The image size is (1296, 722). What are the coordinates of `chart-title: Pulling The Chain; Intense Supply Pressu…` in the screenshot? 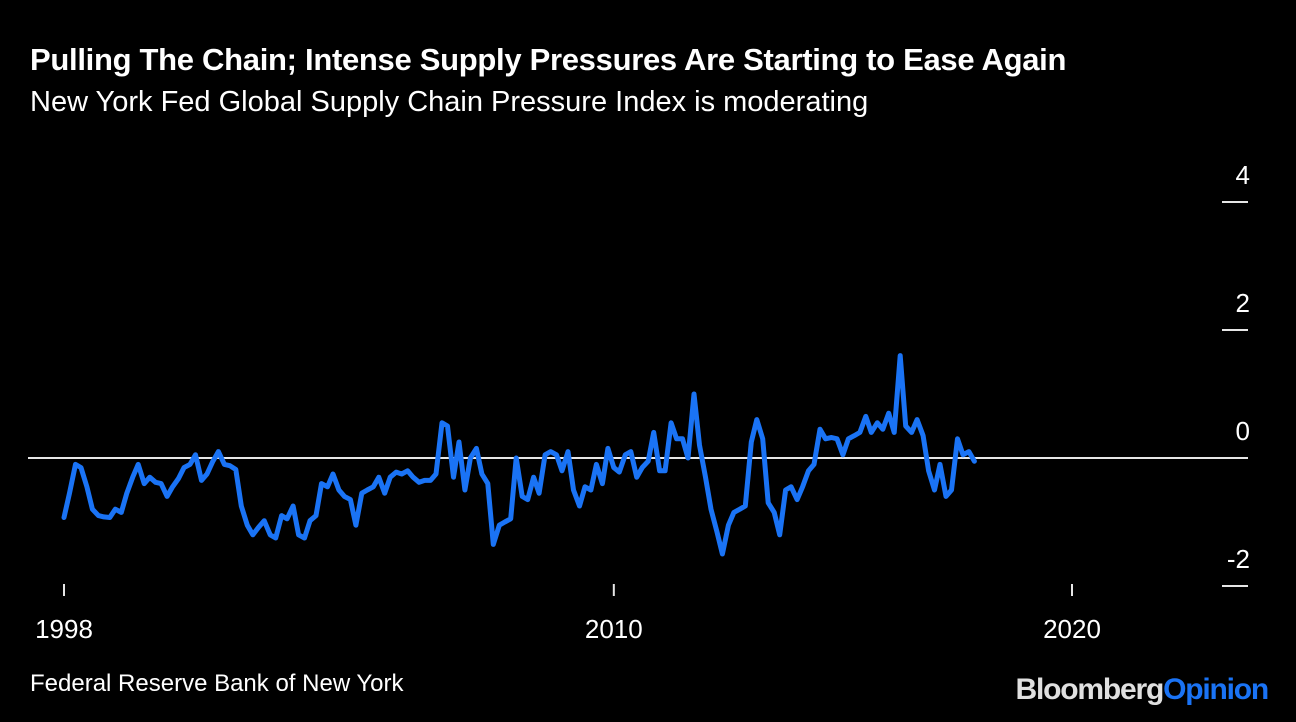 It's located at (548, 59).